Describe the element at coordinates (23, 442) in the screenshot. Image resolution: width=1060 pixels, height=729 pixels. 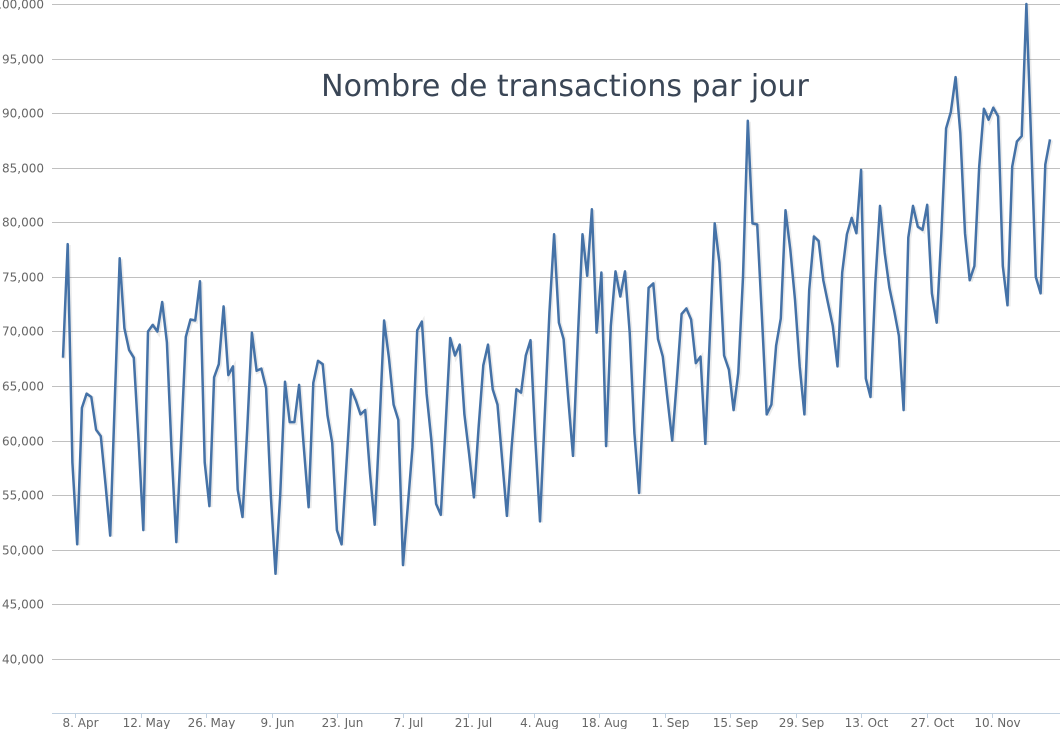
I see `y-tick-label: 60,000` at that location.